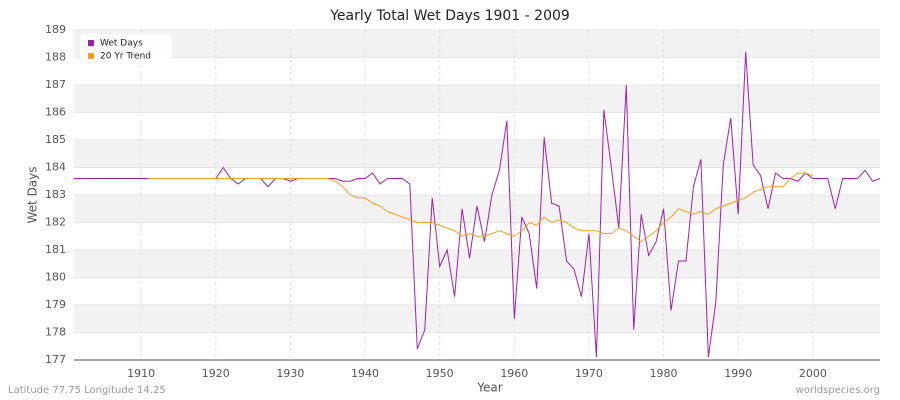  Describe the element at coordinates (449, 16) in the screenshot. I see `chart-title: Yearly Total Wet Days 1901 - 2009` at that location.